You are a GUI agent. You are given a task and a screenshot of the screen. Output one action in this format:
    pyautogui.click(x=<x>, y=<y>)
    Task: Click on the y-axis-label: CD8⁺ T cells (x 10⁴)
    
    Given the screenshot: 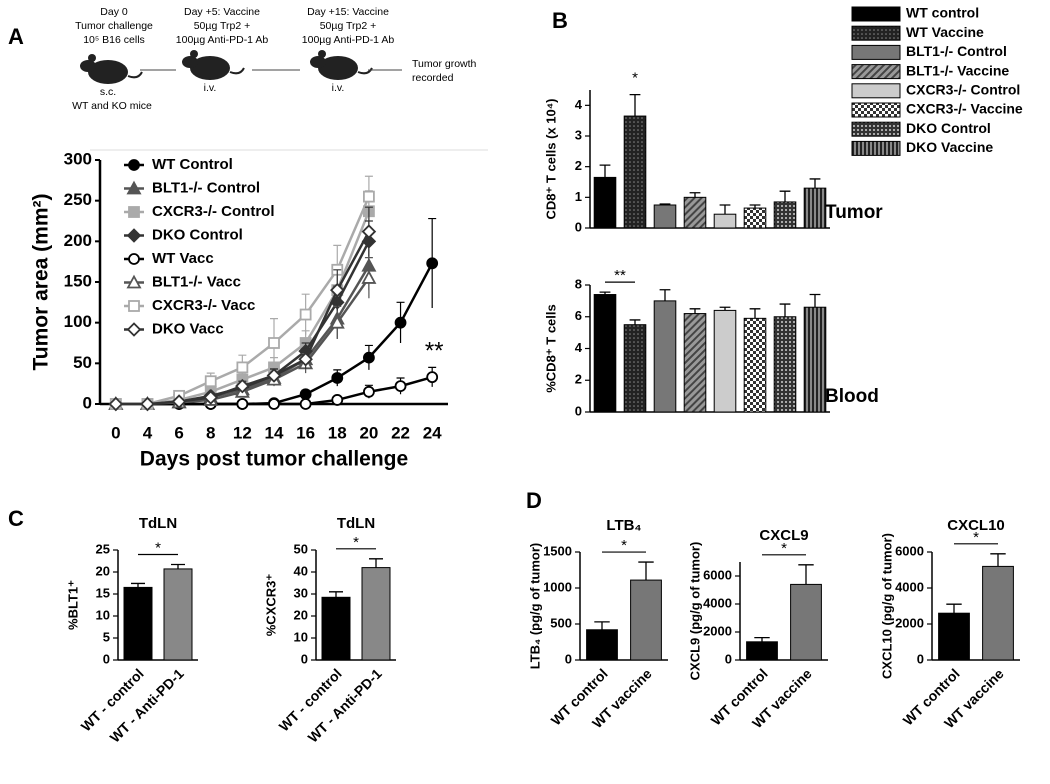 What is the action you would take?
    pyautogui.click(x=550, y=159)
    